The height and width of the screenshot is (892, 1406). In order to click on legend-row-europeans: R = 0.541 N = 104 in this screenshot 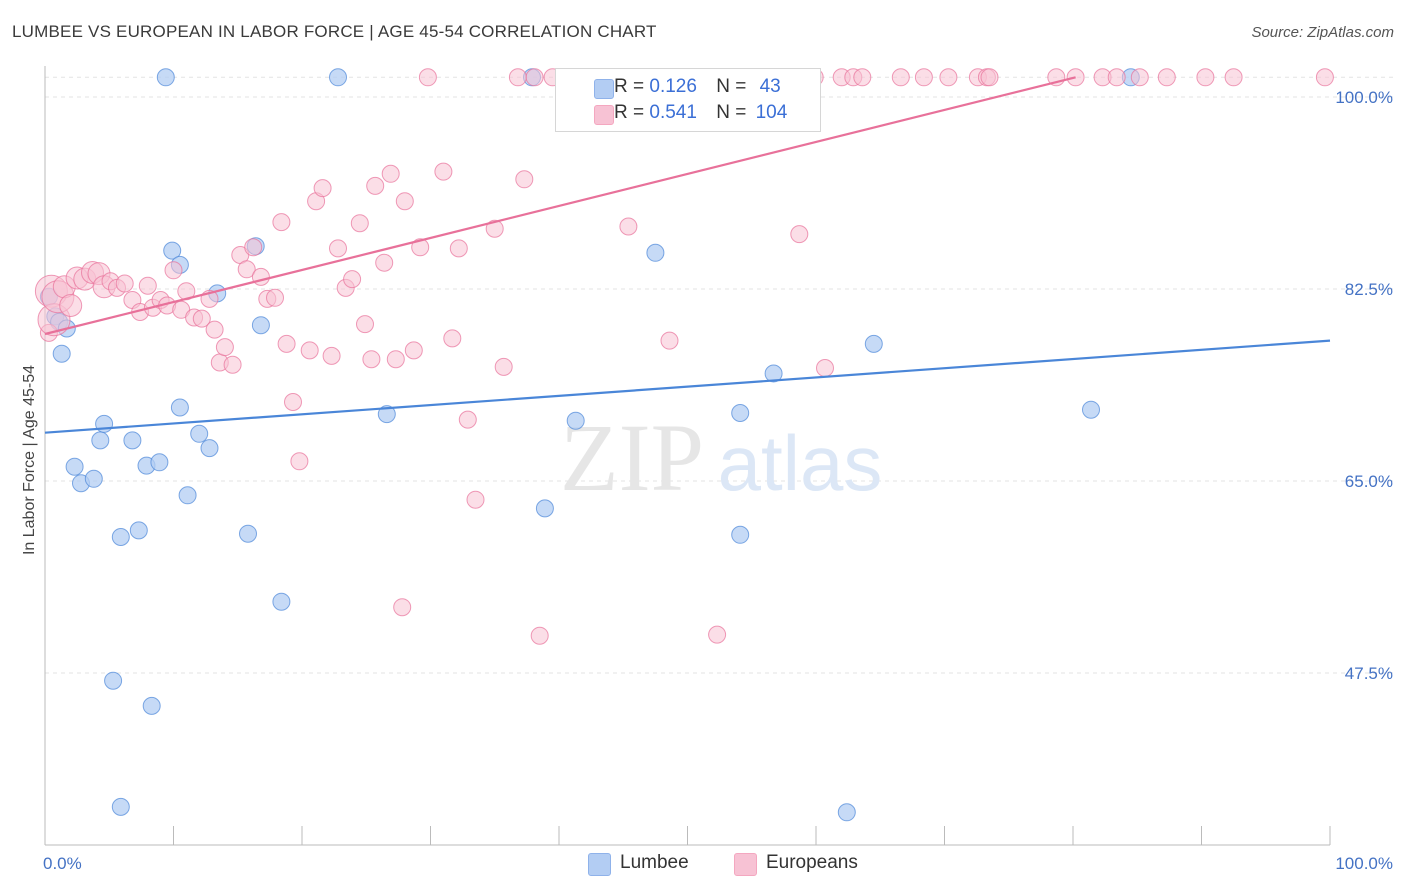, I will do `click(691, 113)`.